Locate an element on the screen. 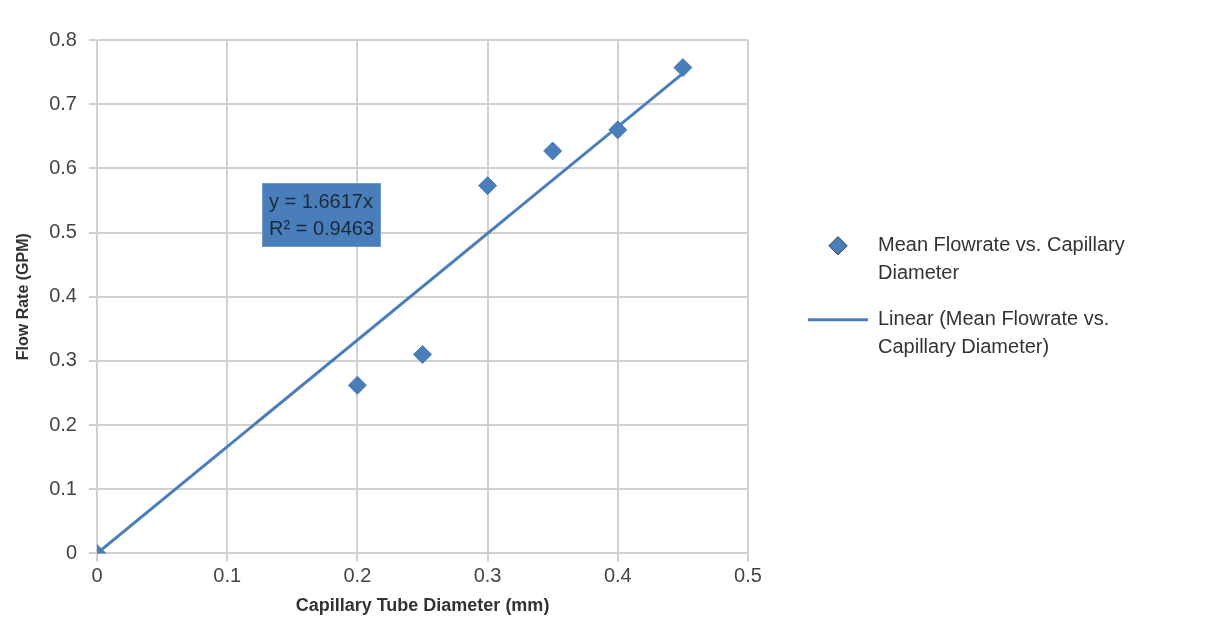  y-tick-label: 0.1 is located at coordinates (63, 487).